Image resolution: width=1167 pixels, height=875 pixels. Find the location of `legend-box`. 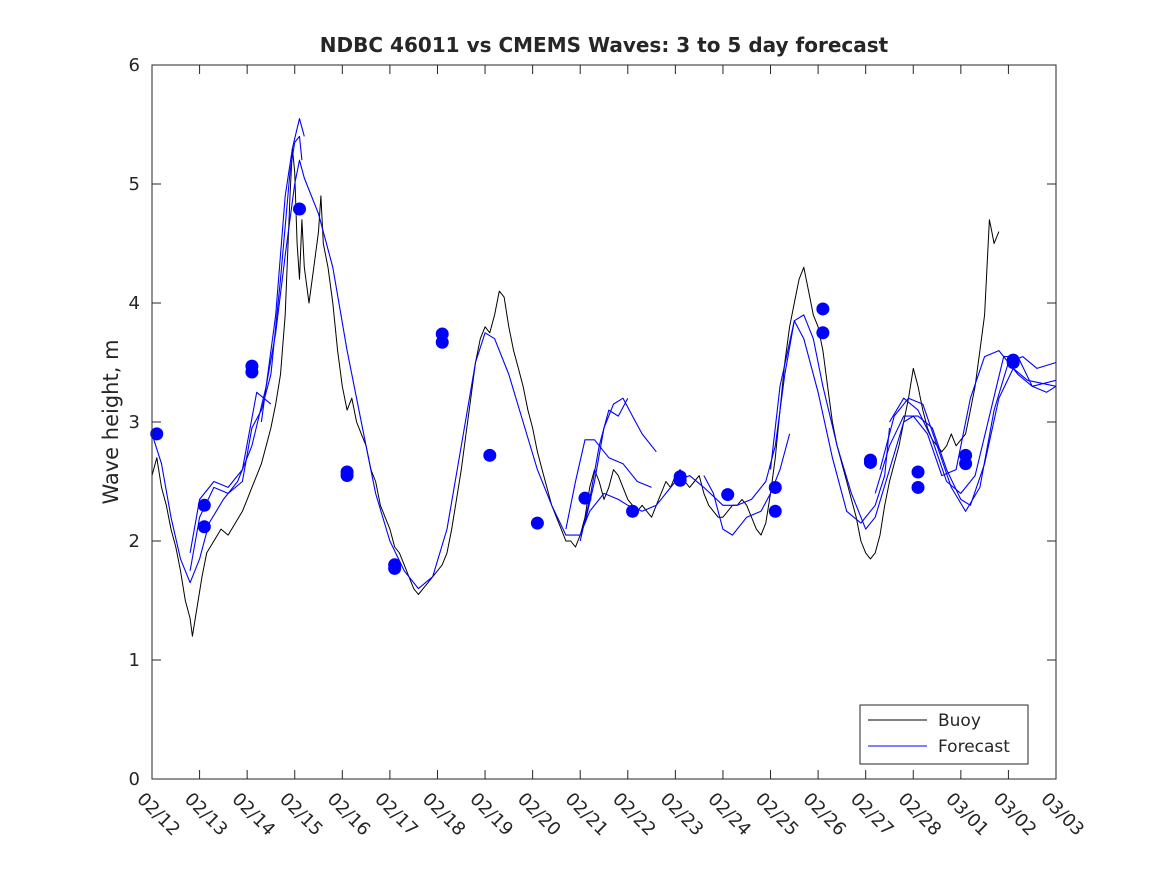

legend-box is located at coordinates (944, 734).